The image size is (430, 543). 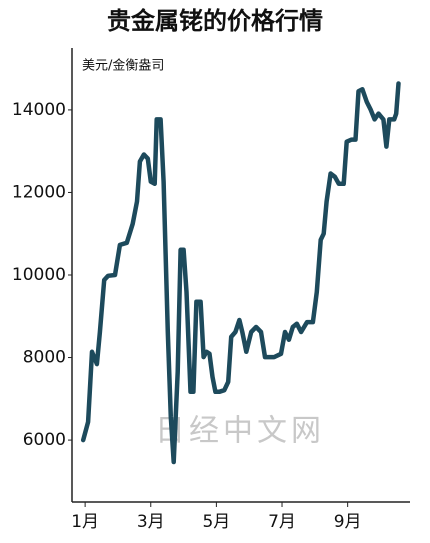 What do you see at coordinates (44, 440) in the screenshot?
I see `y-tick-label: 6000` at bounding box center [44, 440].